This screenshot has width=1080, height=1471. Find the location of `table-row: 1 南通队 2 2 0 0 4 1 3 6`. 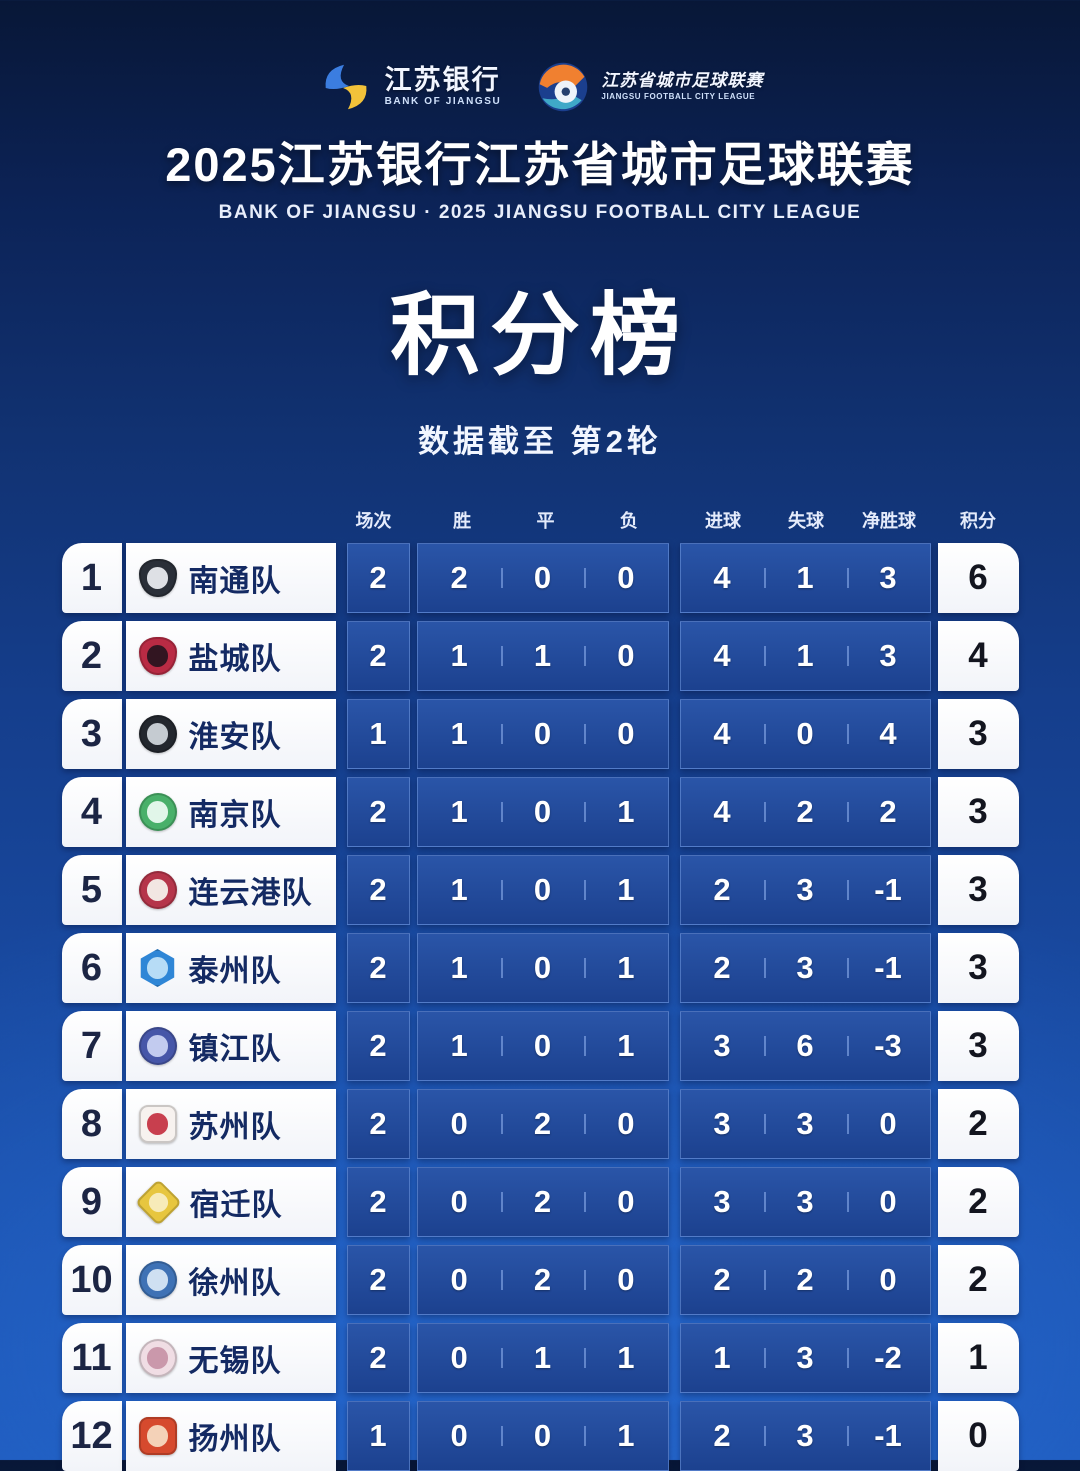

table-row: 1 南通队 2 2 0 0 4 1 3 6 is located at coordinates (540, 578).